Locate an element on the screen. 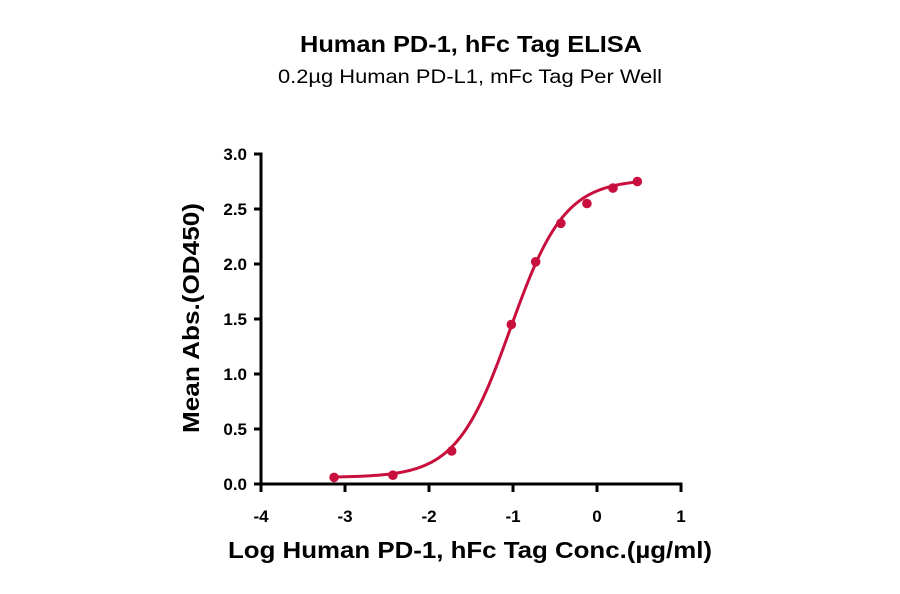 The height and width of the screenshot is (594, 900). x-tick-label: -1 is located at coordinates (512, 516).